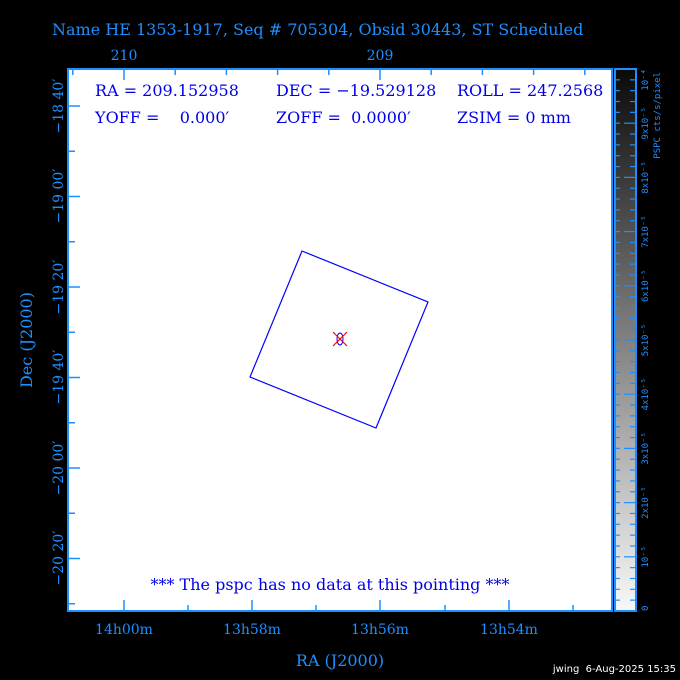 This screenshot has height=680, width=680. I want to click on target-marker, so click(340, 339).